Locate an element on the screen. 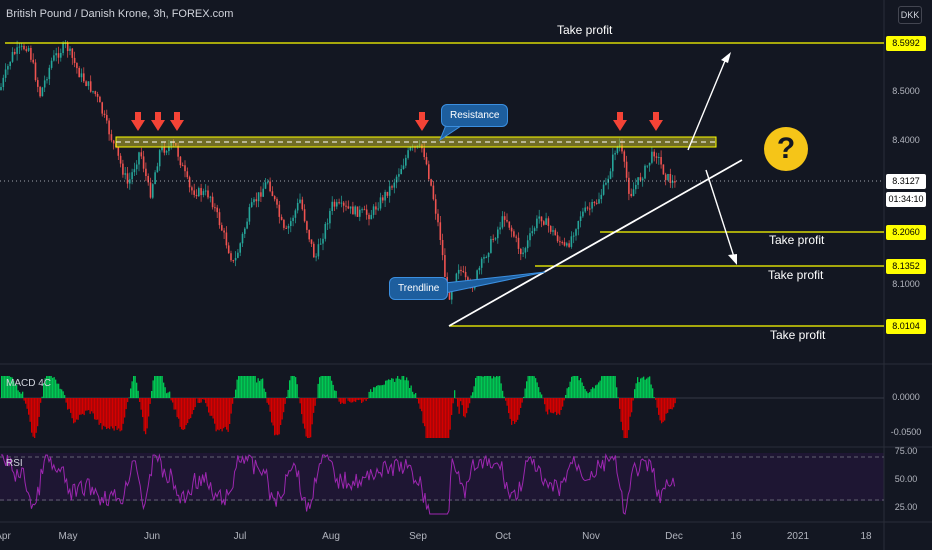  trendline-callout: Trendline is located at coordinates (419, 288).